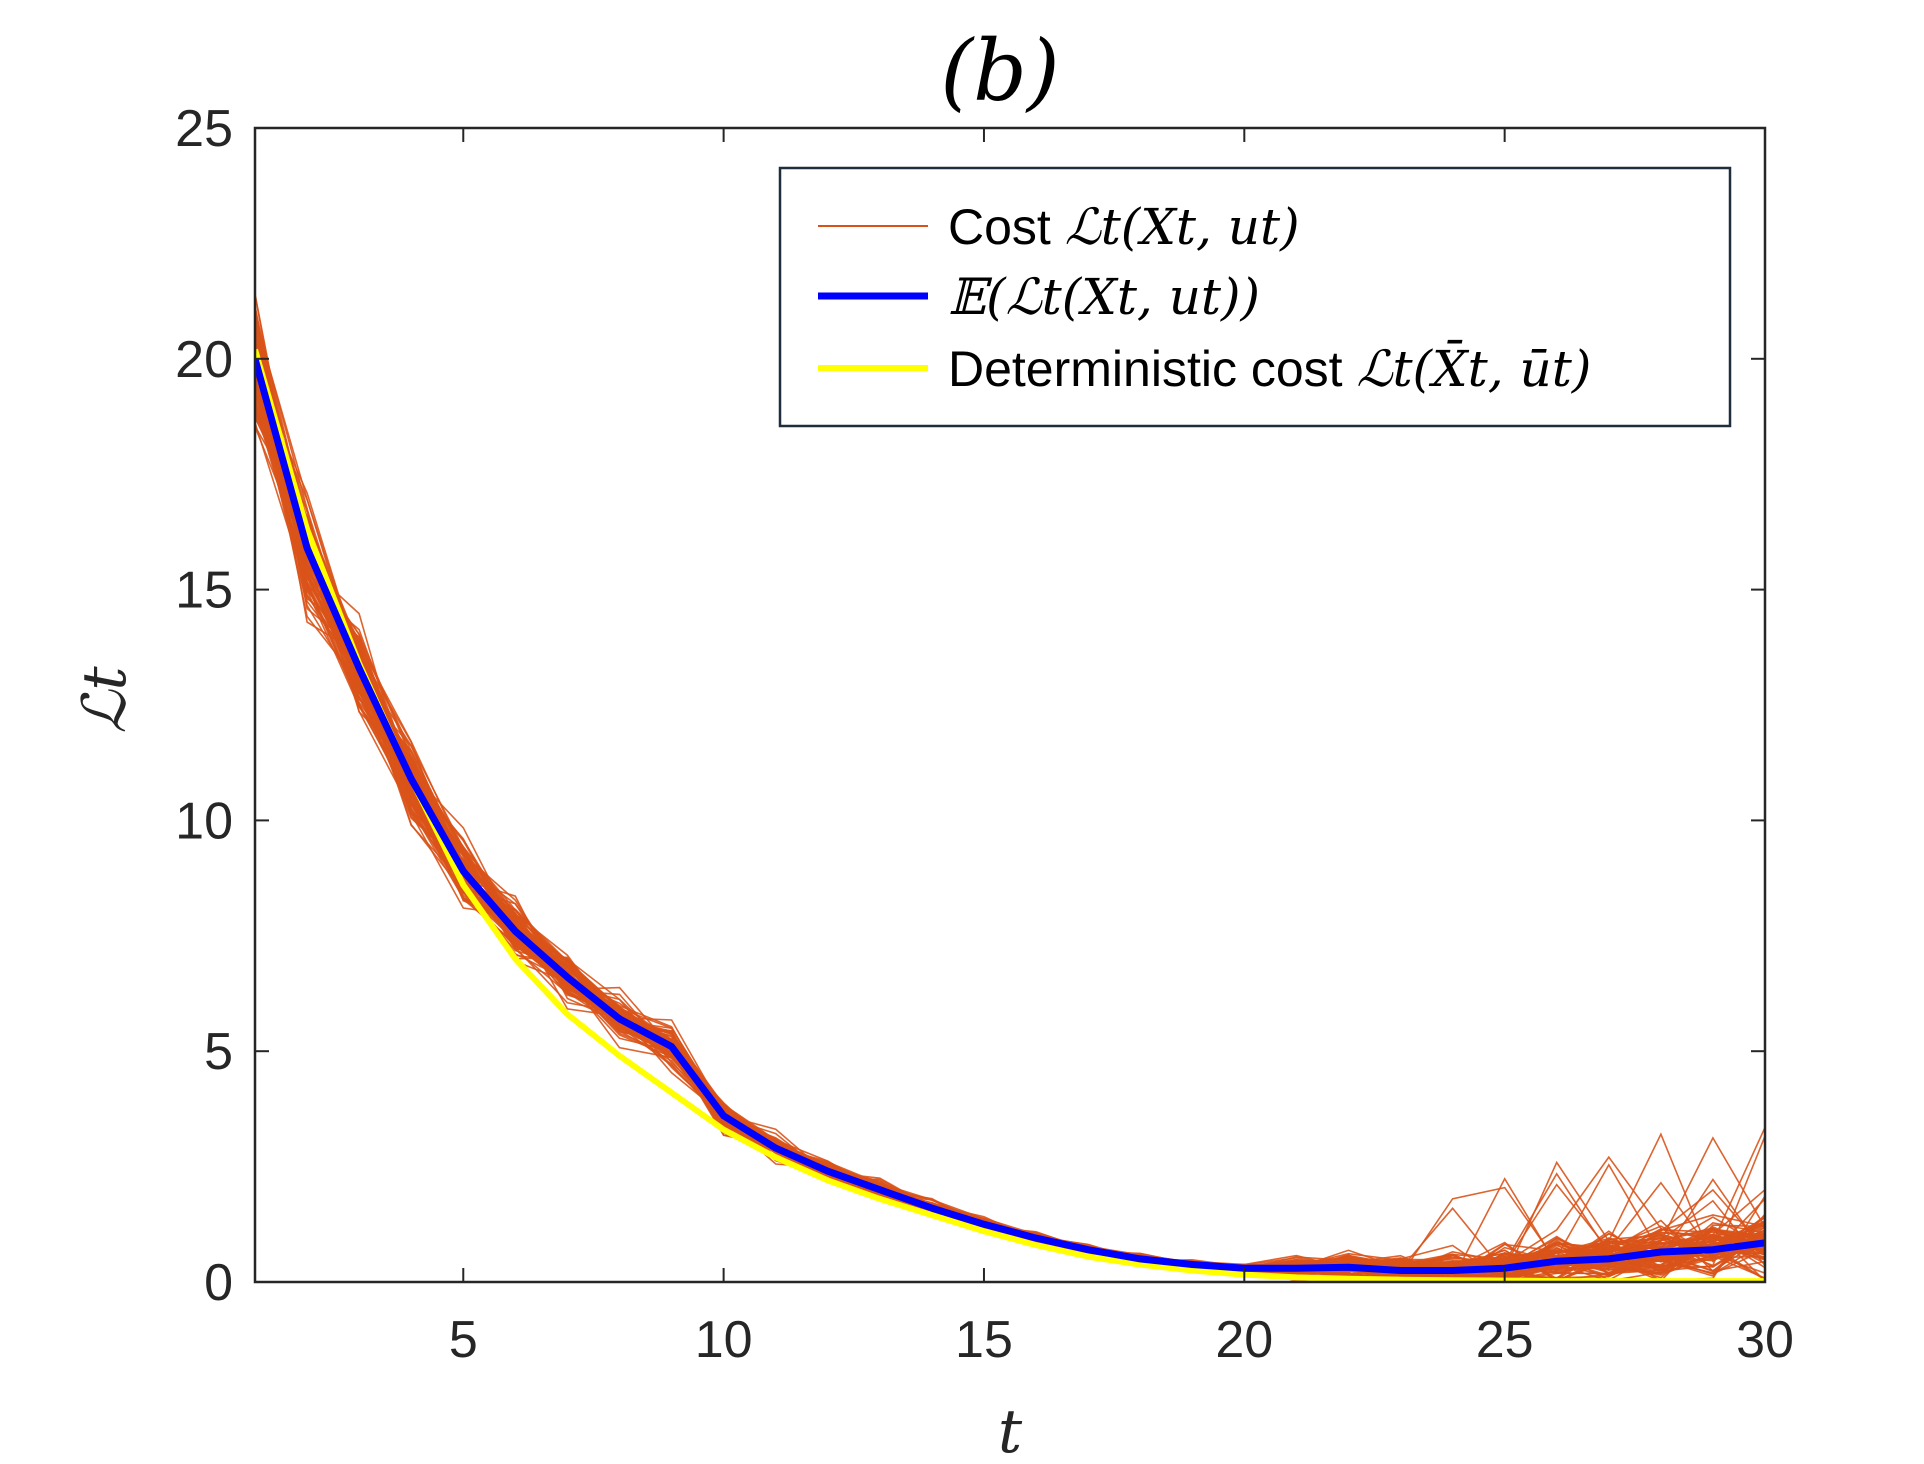 This screenshot has height=1464, width=1924. I want to click on x-tick-label: 25, so click(1505, 1340).